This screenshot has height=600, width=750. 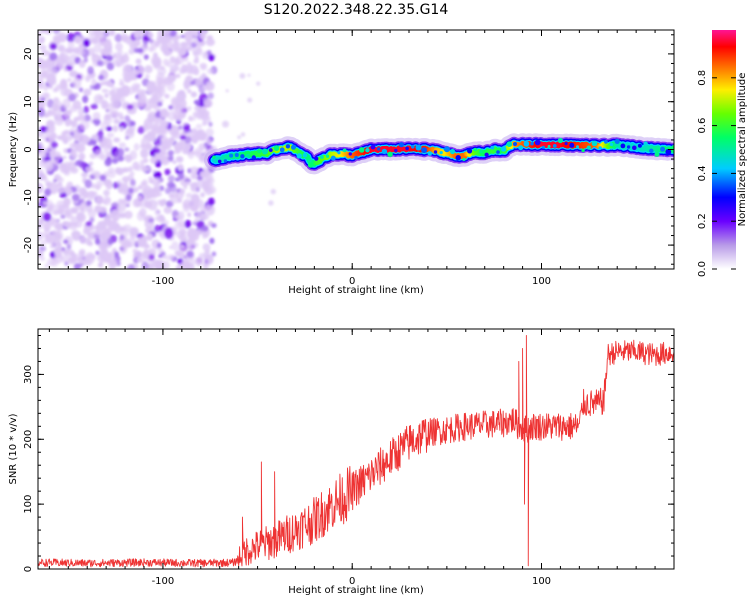 I want to click on x-tick-label: 0, so click(x=352, y=581).